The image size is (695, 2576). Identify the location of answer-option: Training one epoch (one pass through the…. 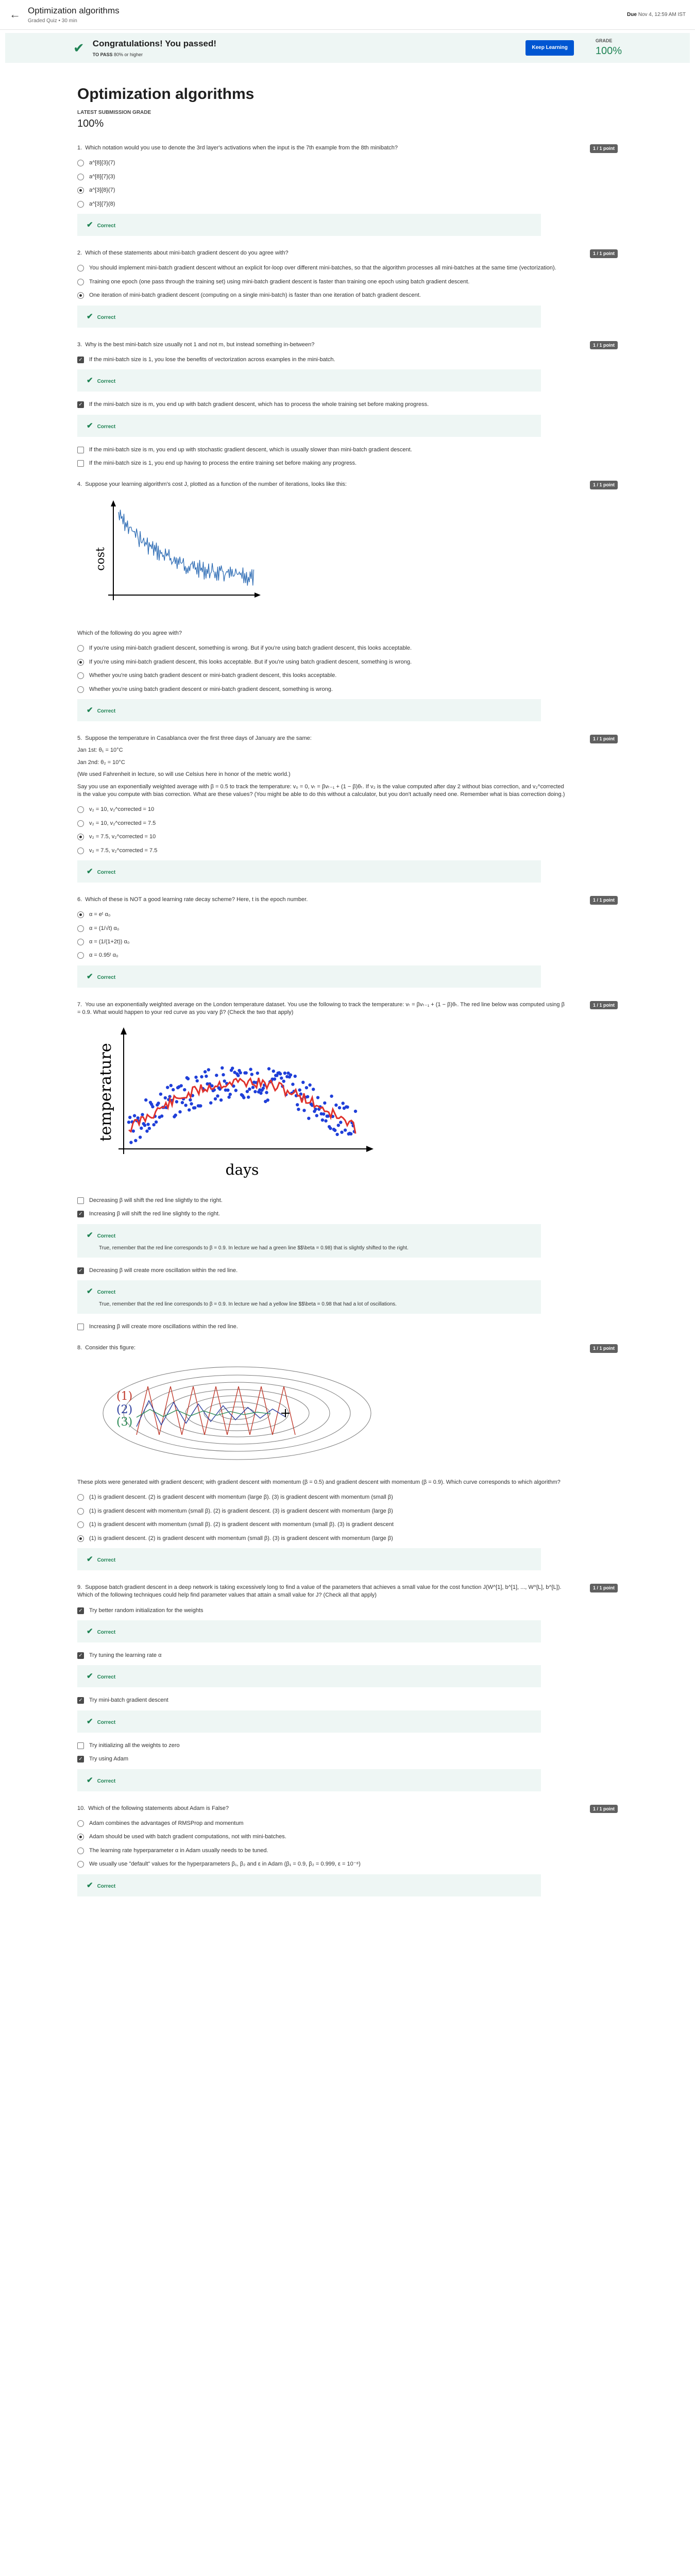
(321, 282).